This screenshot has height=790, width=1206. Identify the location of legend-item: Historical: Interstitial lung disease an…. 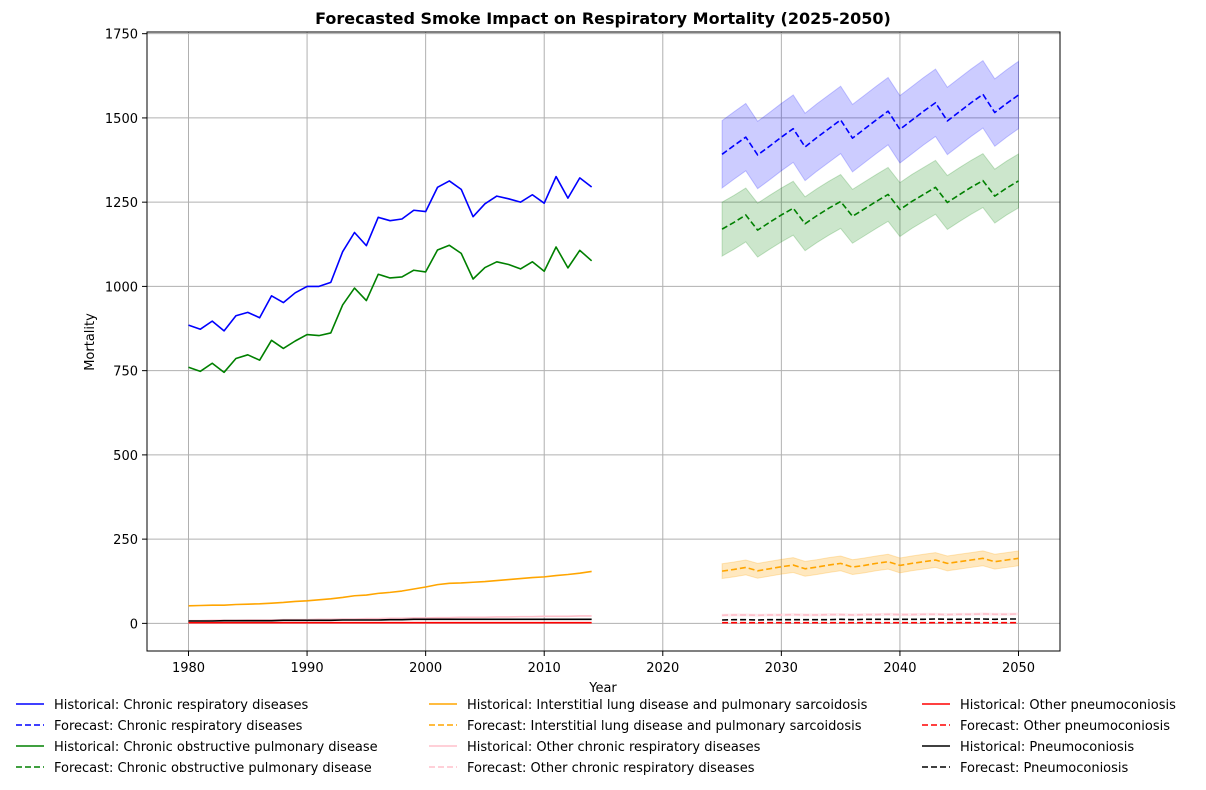
(648, 705).